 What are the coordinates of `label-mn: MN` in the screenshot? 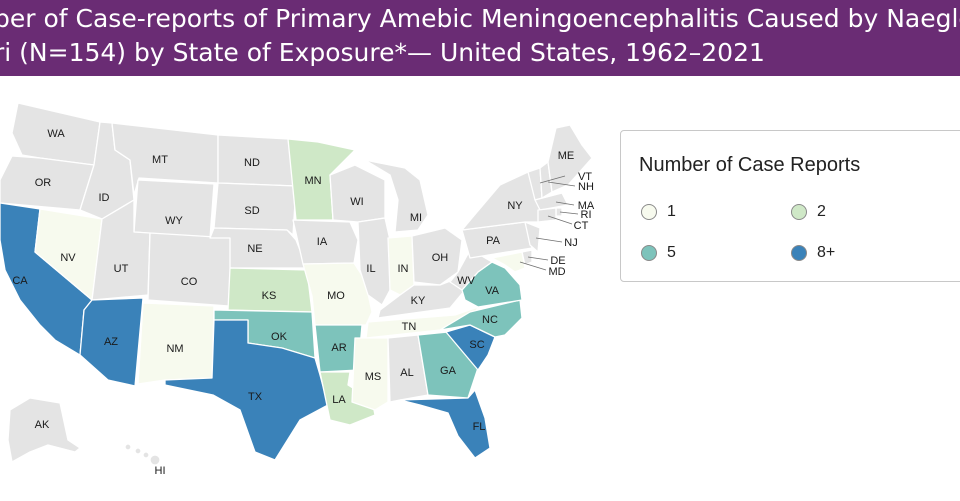 It's located at (312, 181).